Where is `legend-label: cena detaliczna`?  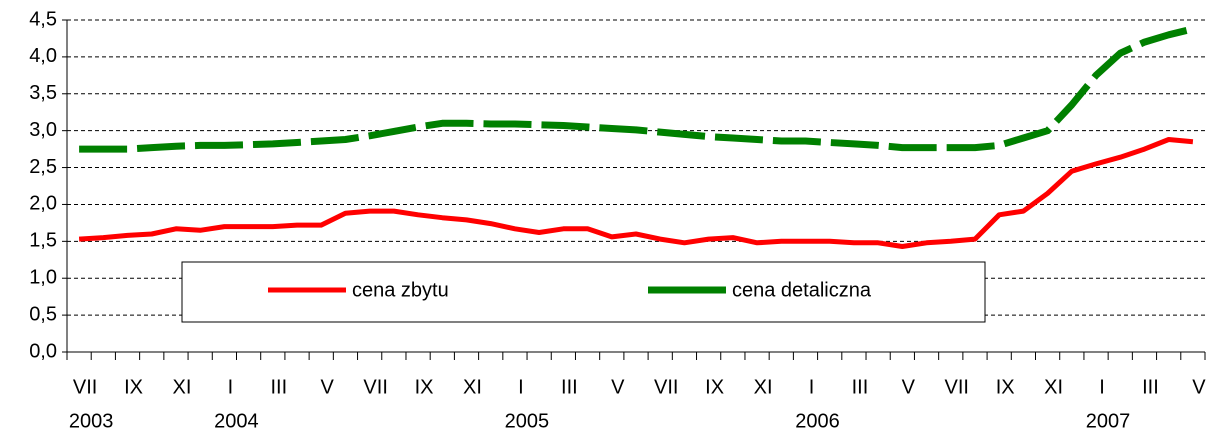 legend-label: cena detaliczna is located at coordinates (802, 290).